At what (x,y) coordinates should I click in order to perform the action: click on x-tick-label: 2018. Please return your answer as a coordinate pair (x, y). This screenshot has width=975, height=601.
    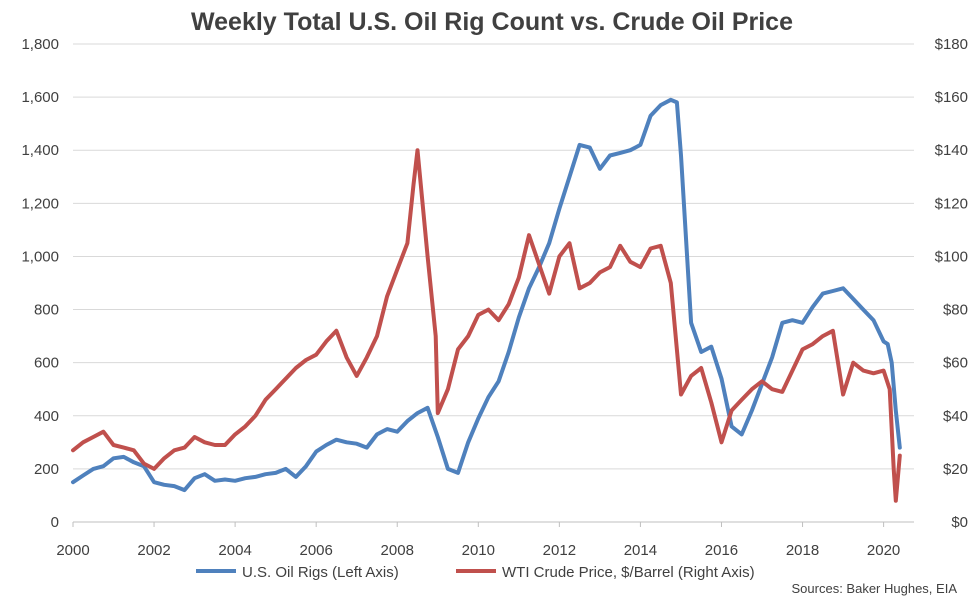
    Looking at the image, I should click on (802, 550).